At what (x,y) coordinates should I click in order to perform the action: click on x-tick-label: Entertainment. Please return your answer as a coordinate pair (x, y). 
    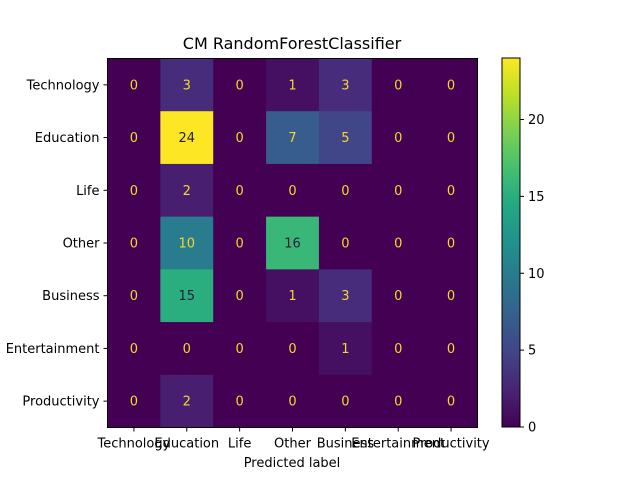
    Looking at the image, I should click on (398, 444).